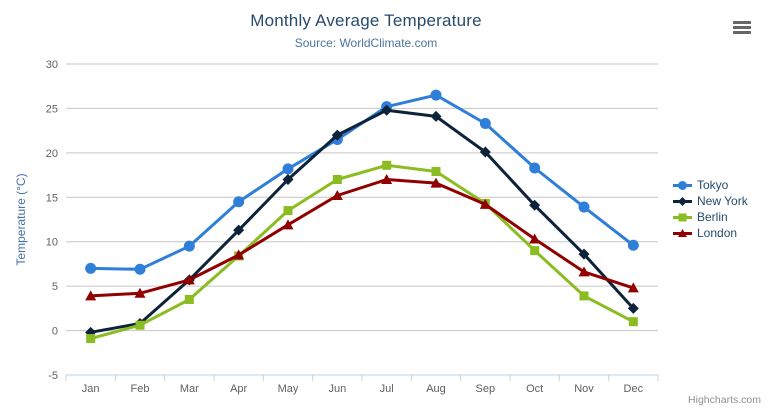 The height and width of the screenshot is (416, 769). I want to click on chart-title: Monthly Average Temperature, so click(366, 20).